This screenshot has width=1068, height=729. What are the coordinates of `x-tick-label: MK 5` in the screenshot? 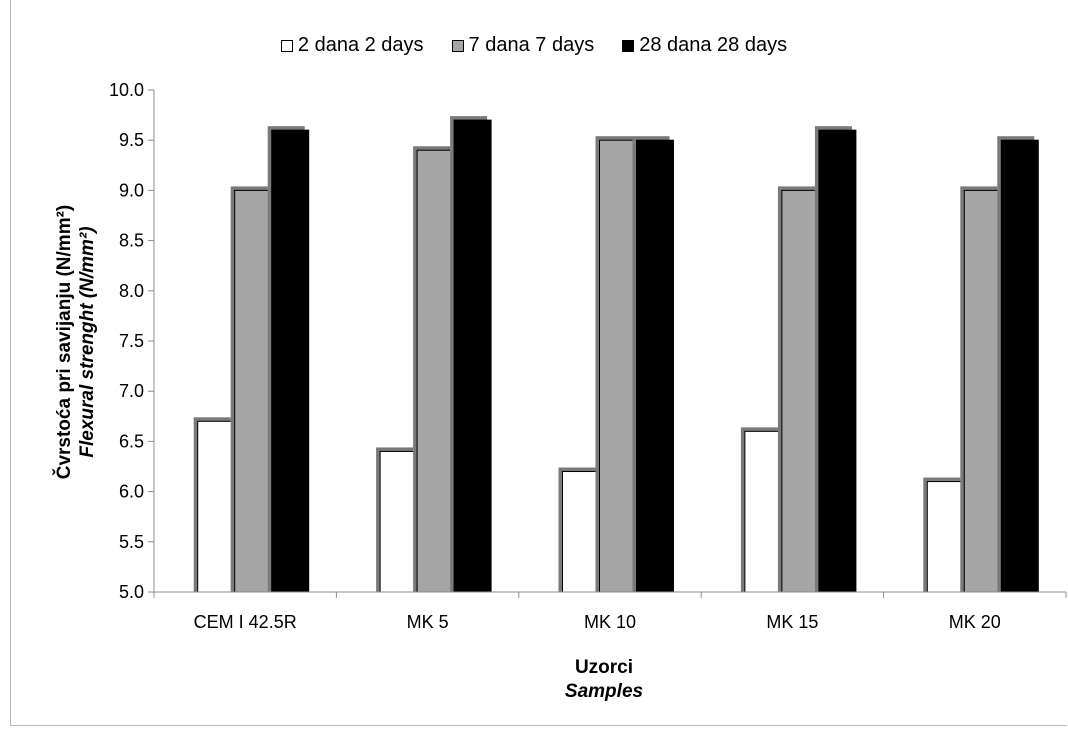 It's located at (428, 622).